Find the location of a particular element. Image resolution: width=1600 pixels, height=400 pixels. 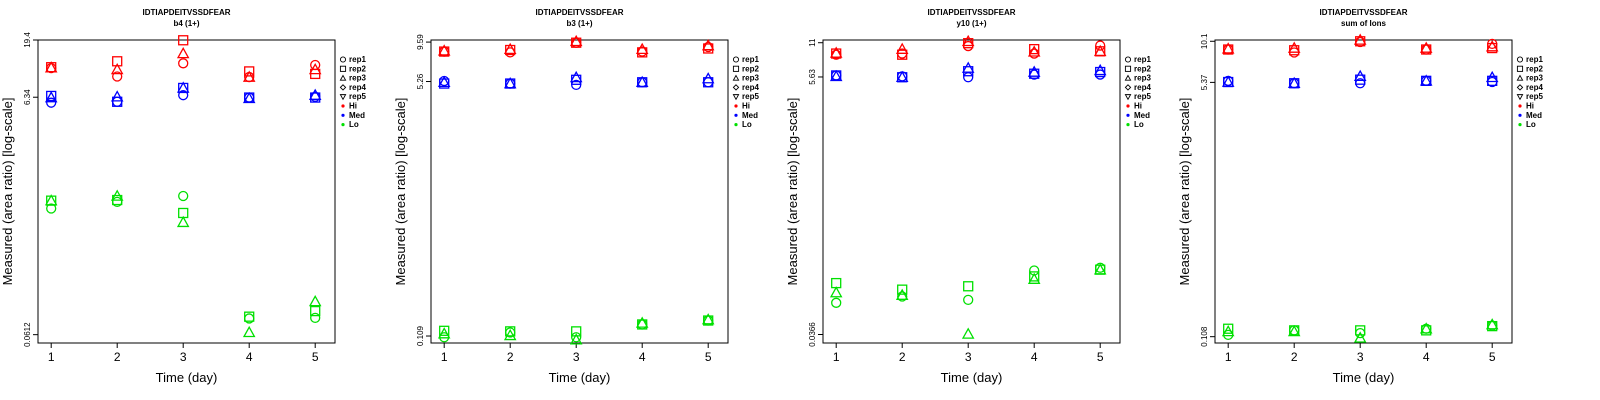

y-tick-label: 5.26 is located at coordinates (420, 81).